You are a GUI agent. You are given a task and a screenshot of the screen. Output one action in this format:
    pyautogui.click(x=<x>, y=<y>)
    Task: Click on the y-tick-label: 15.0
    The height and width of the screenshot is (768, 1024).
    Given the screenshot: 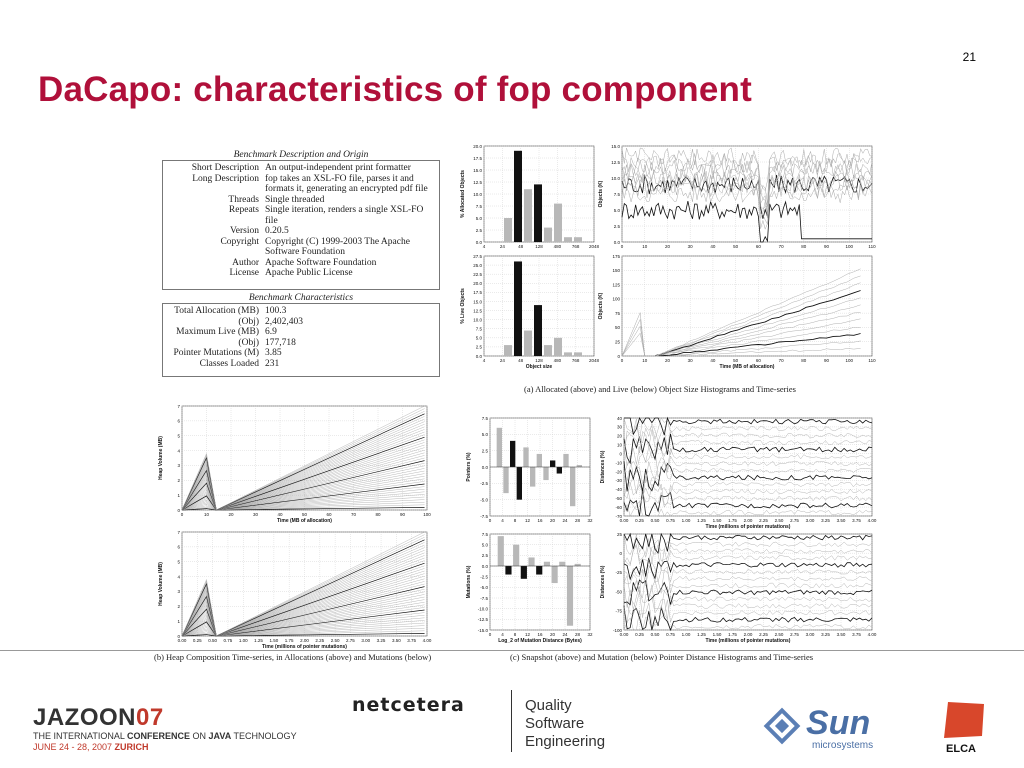 What is the action you would take?
    pyautogui.click(x=477, y=301)
    